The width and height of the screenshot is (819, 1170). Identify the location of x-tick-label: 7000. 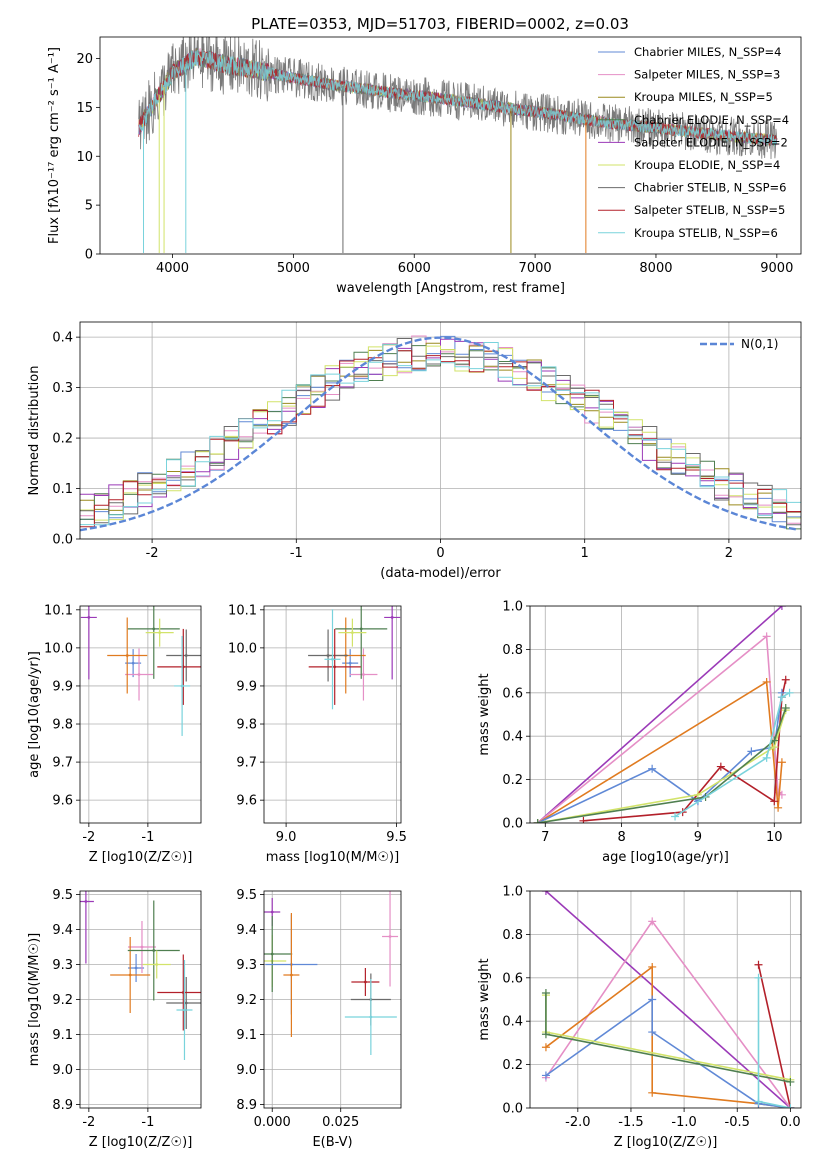
(535, 268).